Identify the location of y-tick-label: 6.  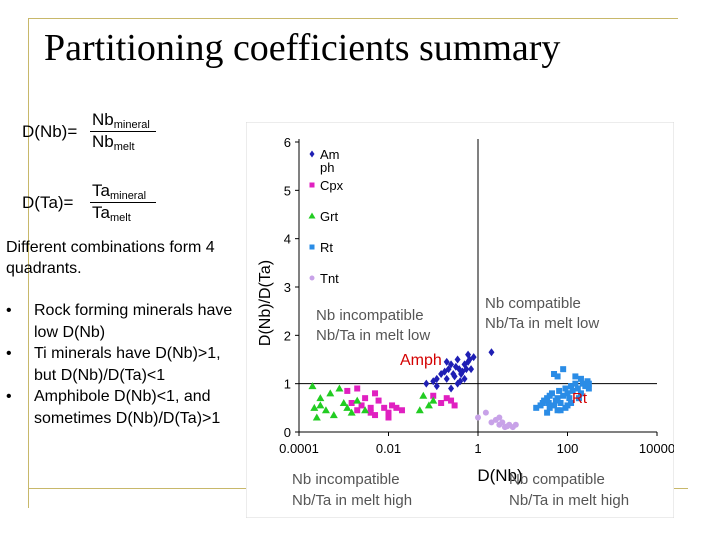
(287, 142).